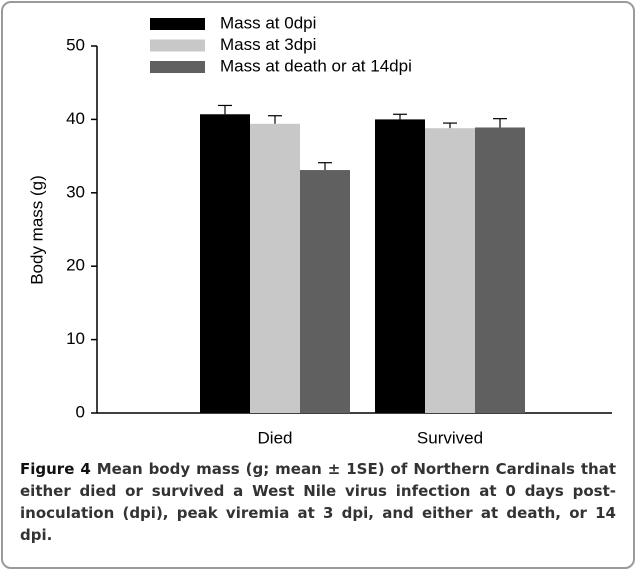 The height and width of the screenshot is (570, 636). What do you see at coordinates (75, 265) in the screenshot?
I see `y-tick-label: 20` at bounding box center [75, 265].